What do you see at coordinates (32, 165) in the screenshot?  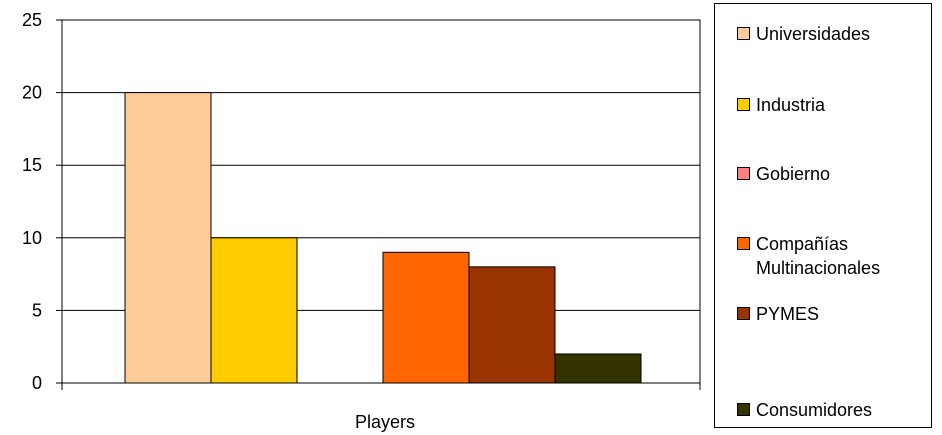 I see `y-tick-label: 15` at bounding box center [32, 165].